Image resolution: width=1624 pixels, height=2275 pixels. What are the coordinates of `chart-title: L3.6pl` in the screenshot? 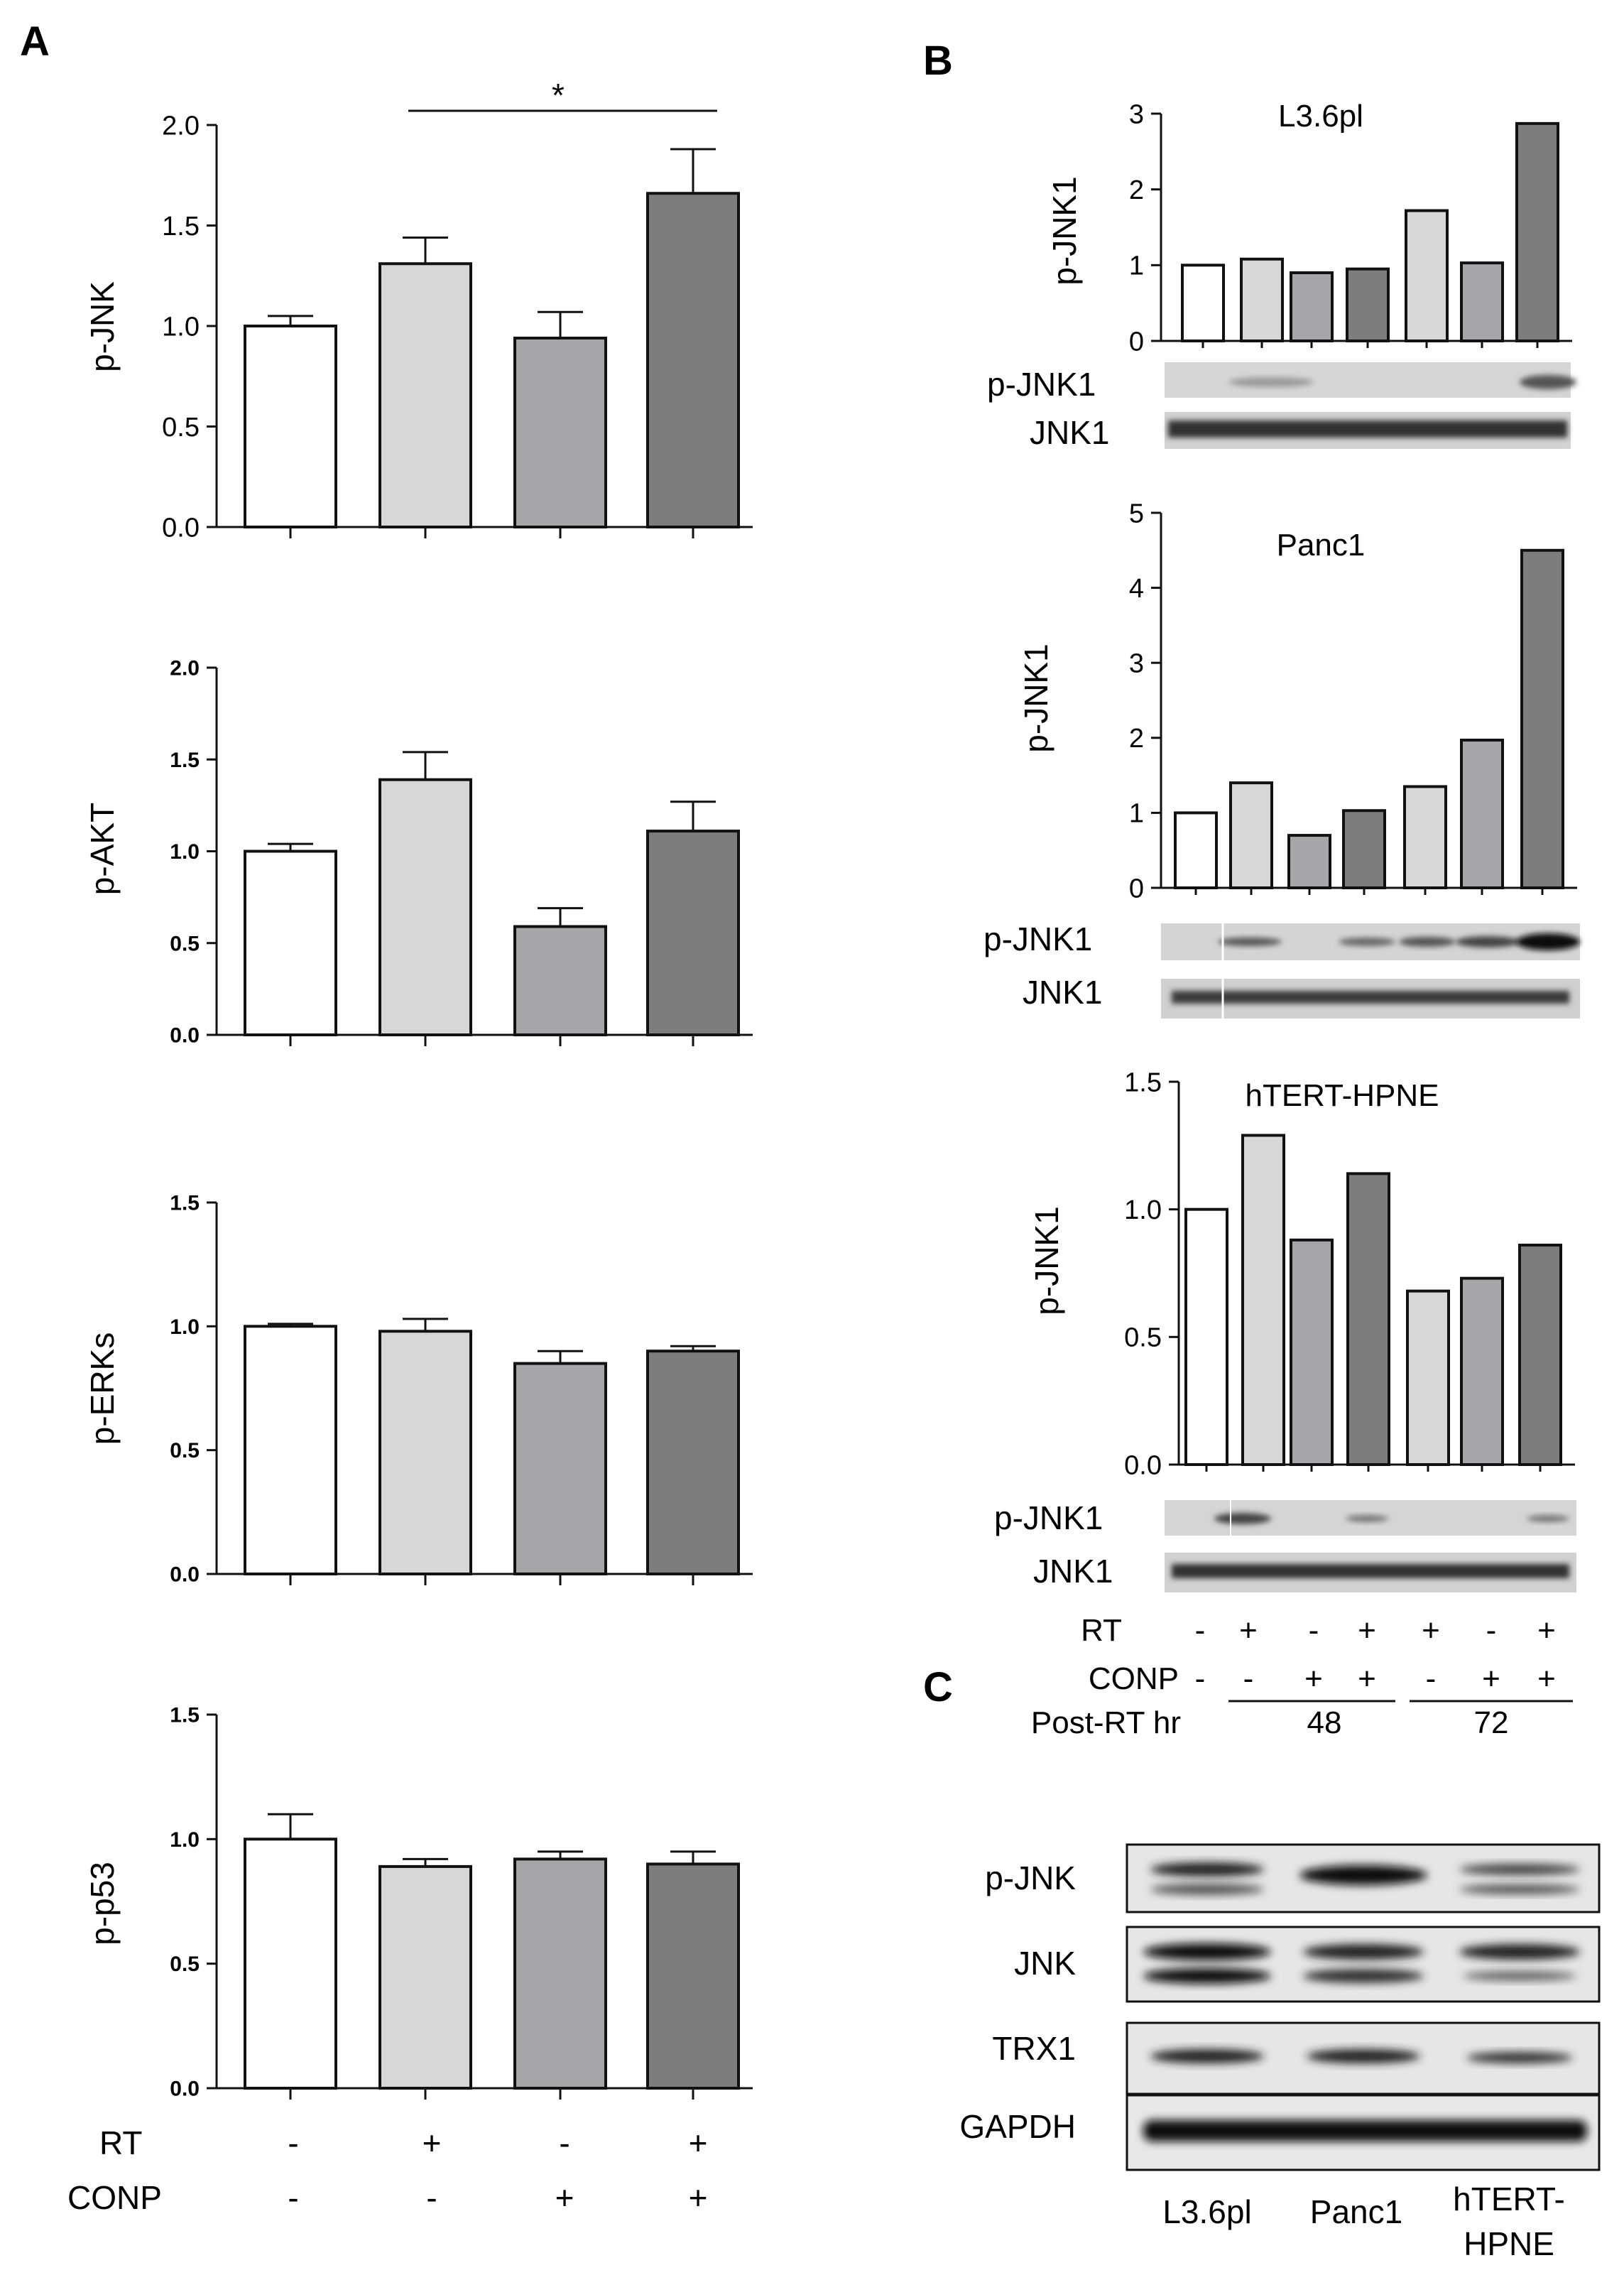 It's located at (1320, 116).